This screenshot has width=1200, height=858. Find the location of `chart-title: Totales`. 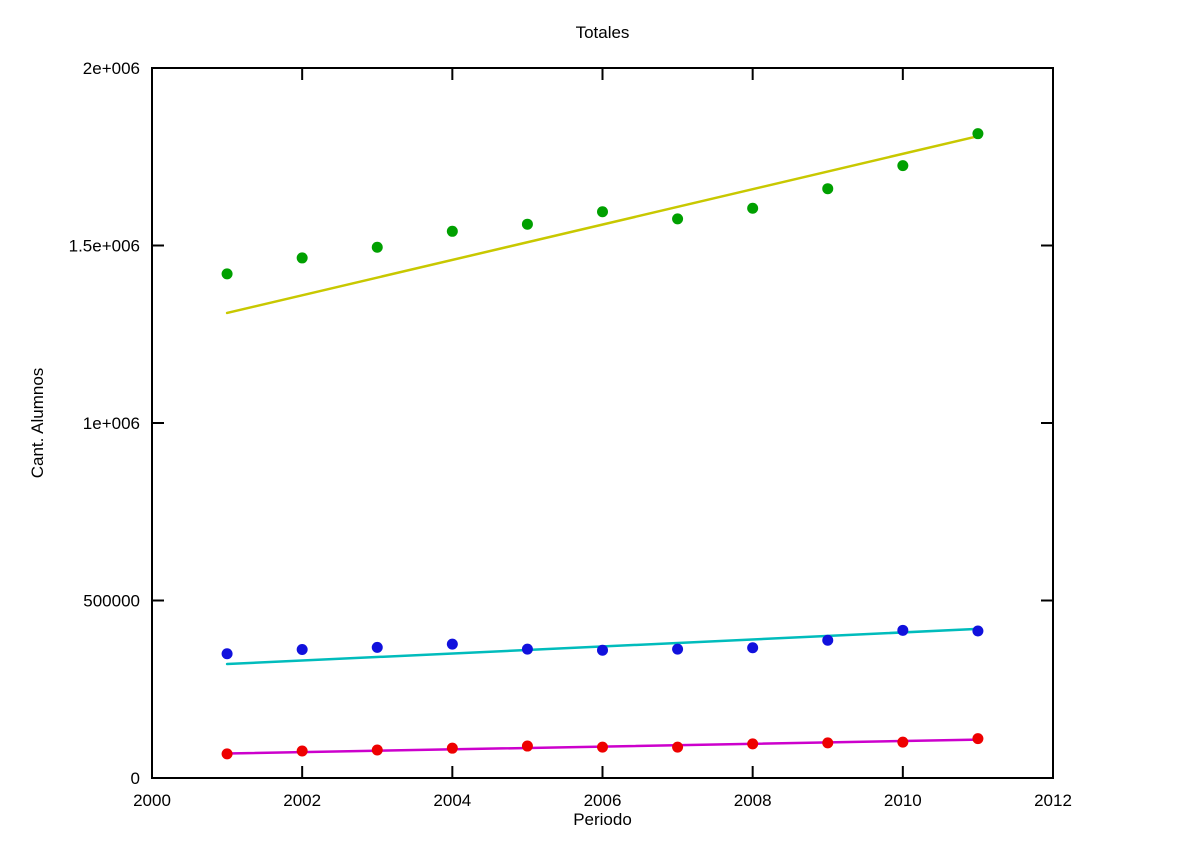

chart-title: Totales is located at coordinates (602, 32).